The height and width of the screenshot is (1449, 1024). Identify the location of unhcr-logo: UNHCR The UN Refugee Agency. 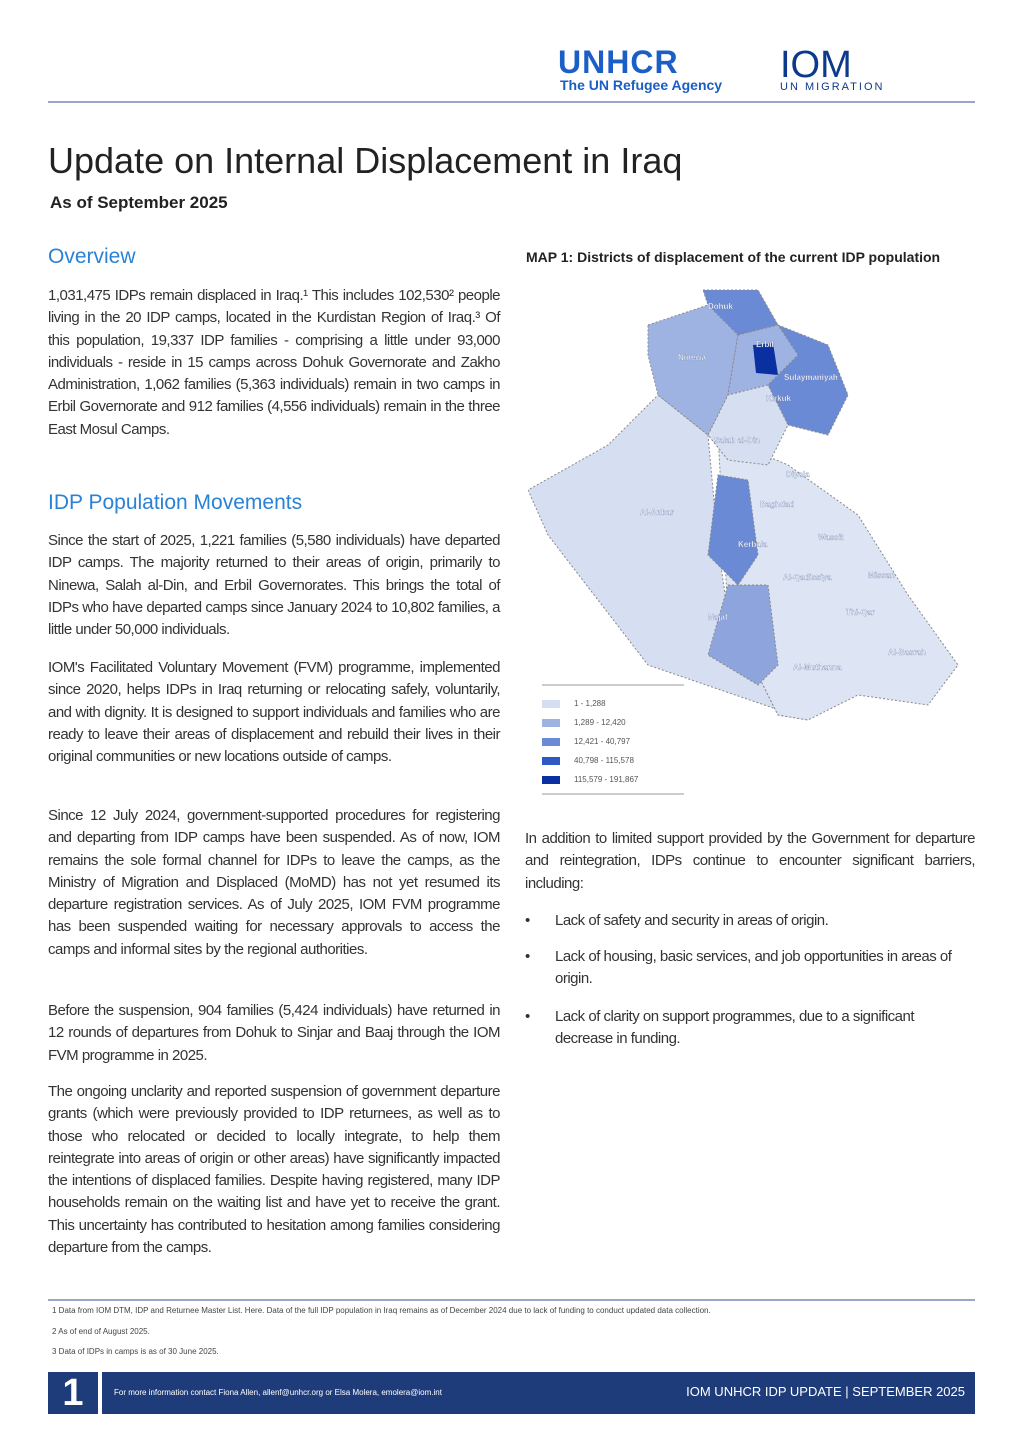
(640, 68).